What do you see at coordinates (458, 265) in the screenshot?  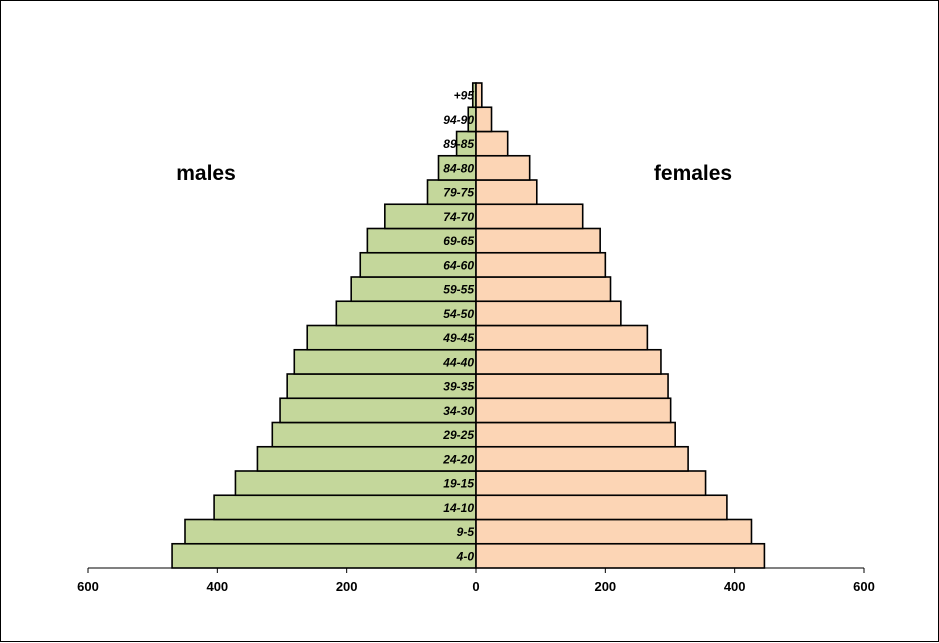 I see `age-label-64-60: 64-60` at bounding box center [458, 265].